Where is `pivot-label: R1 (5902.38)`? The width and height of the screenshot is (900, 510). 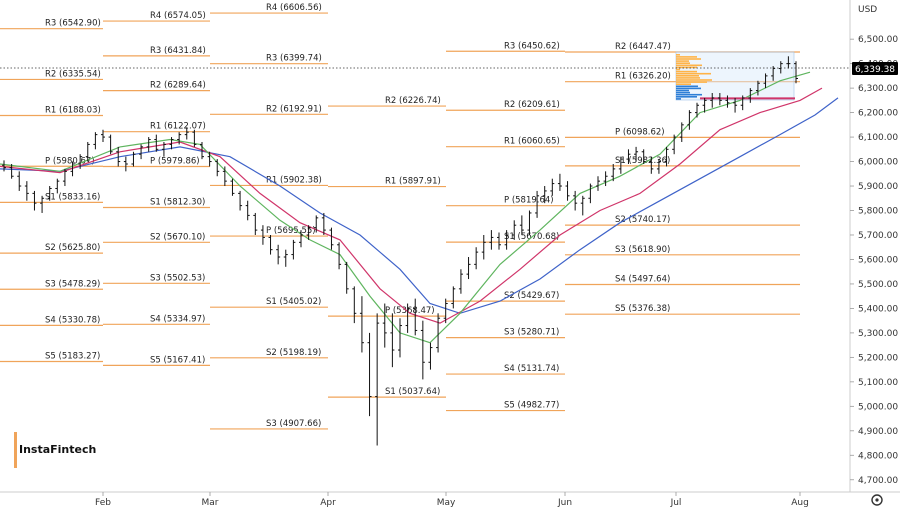
pivot-label: R1 (5902.38) is located at coordinates (294, 180).